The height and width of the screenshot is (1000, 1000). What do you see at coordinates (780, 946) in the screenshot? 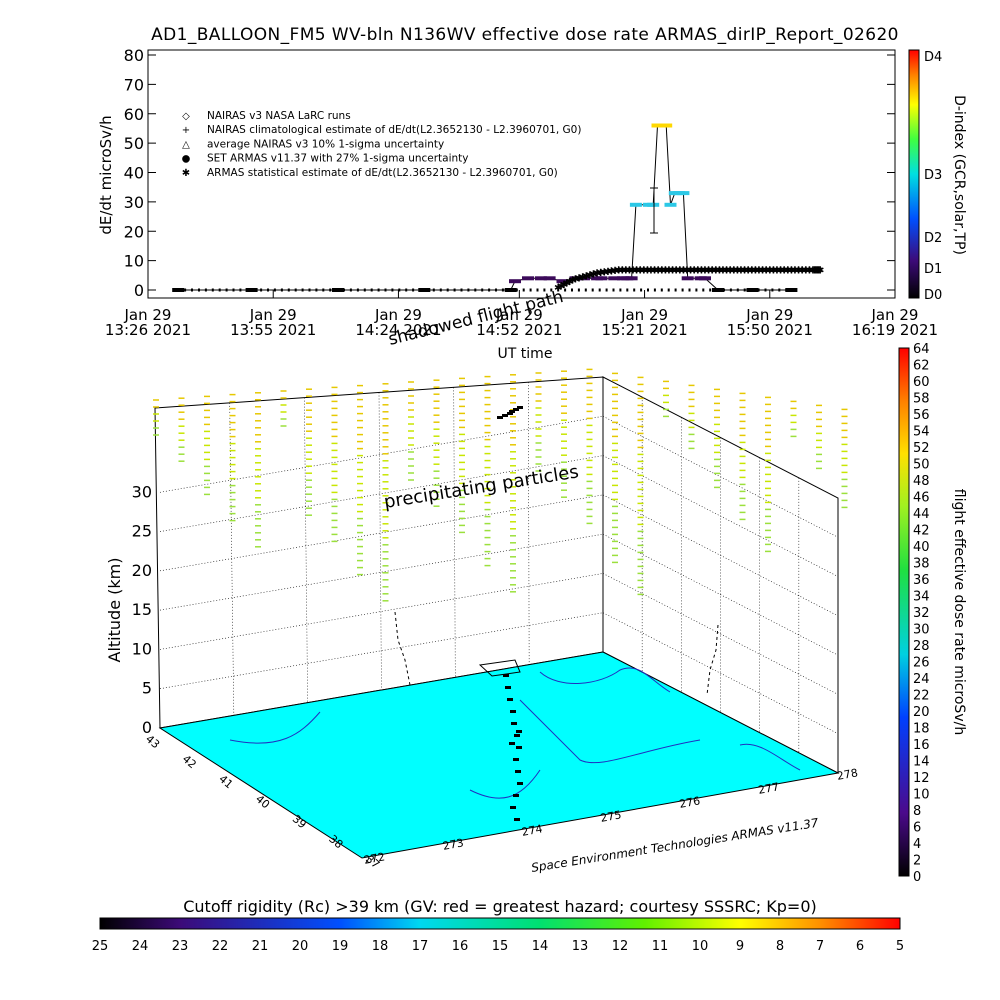
I see `cutoff-rigidity-tick-label: 8` at bounding box center [780, 946].